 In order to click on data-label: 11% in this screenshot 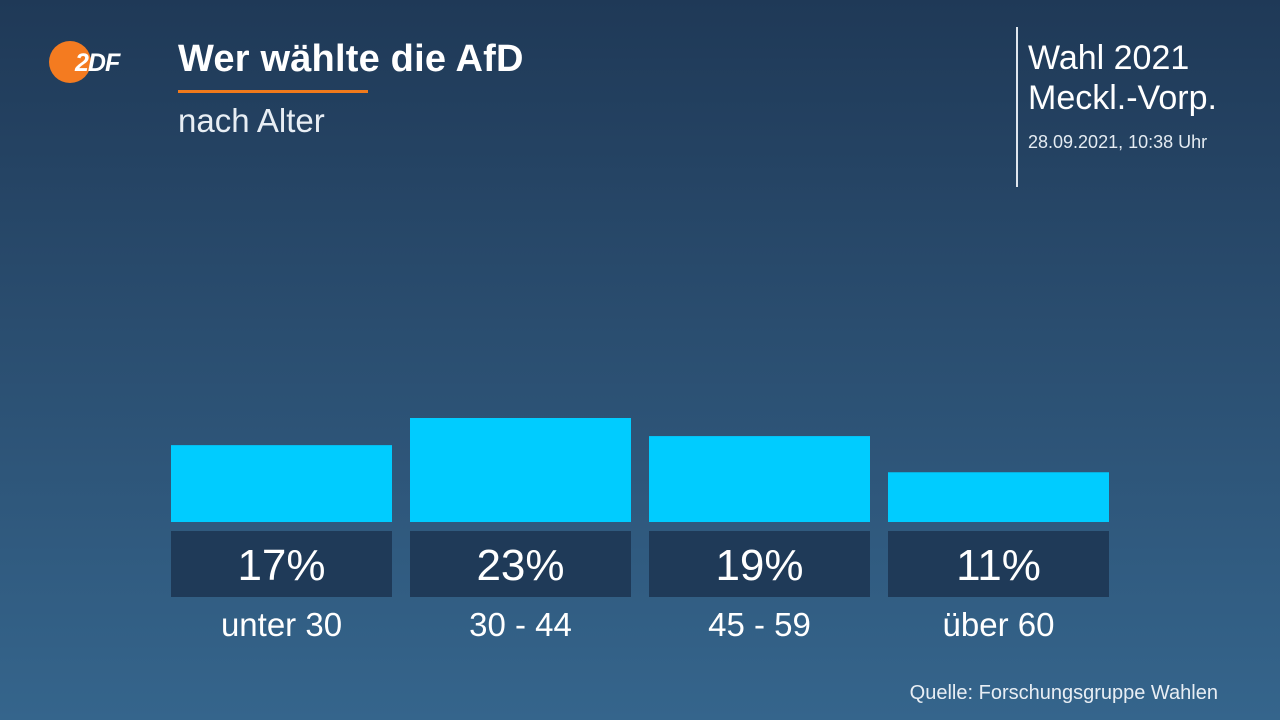, I will do `click(998, 565)`.